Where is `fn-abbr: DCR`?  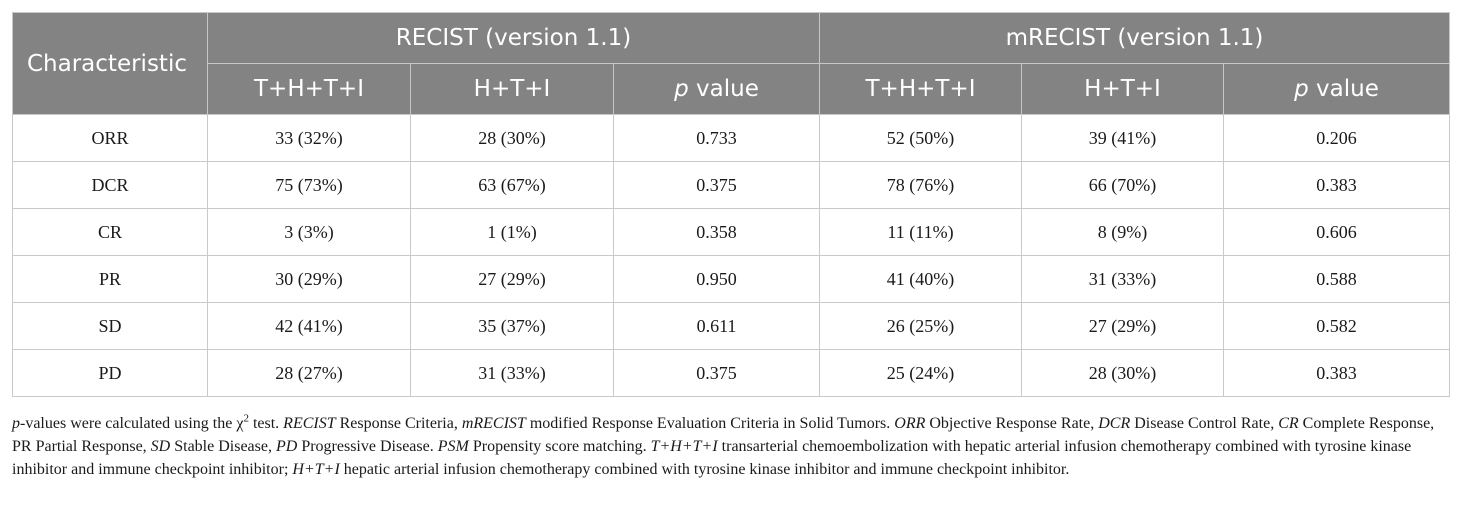 fn-abbr: DCR is located at coordinates (1114, 423).